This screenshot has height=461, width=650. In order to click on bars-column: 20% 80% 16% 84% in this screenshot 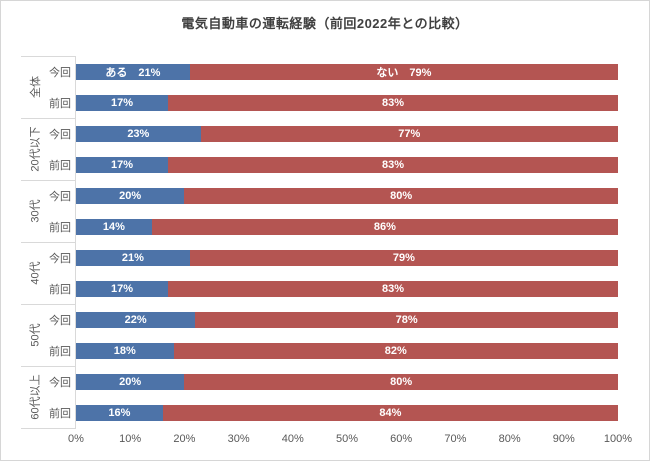, I will do `click(346, 397)`.